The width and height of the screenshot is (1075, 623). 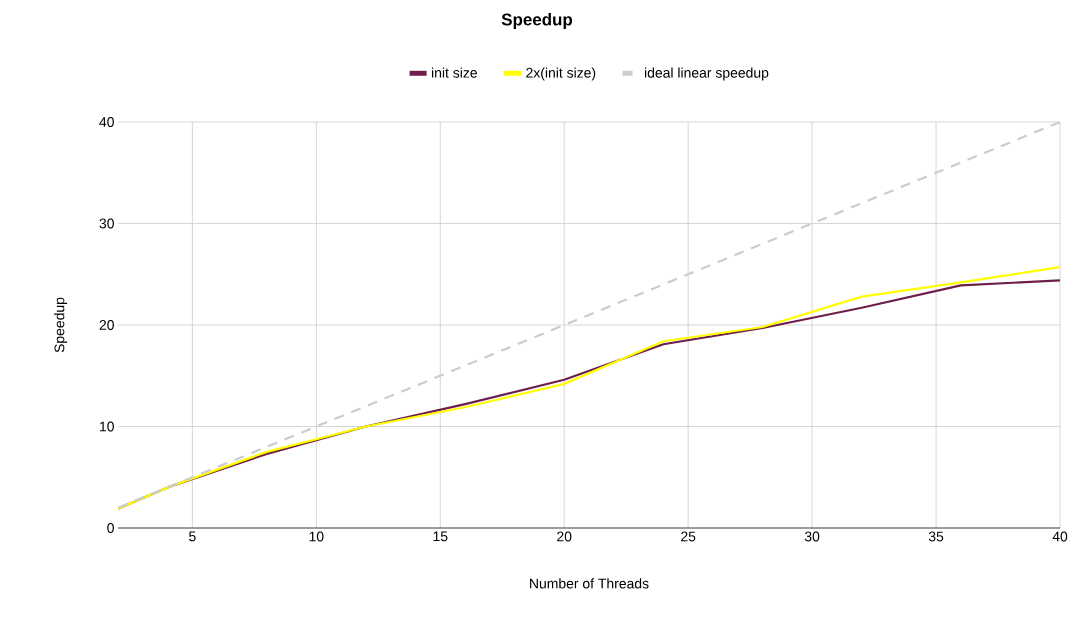 I want to click on x-tick-label: 30, so click(x=812, y=536).